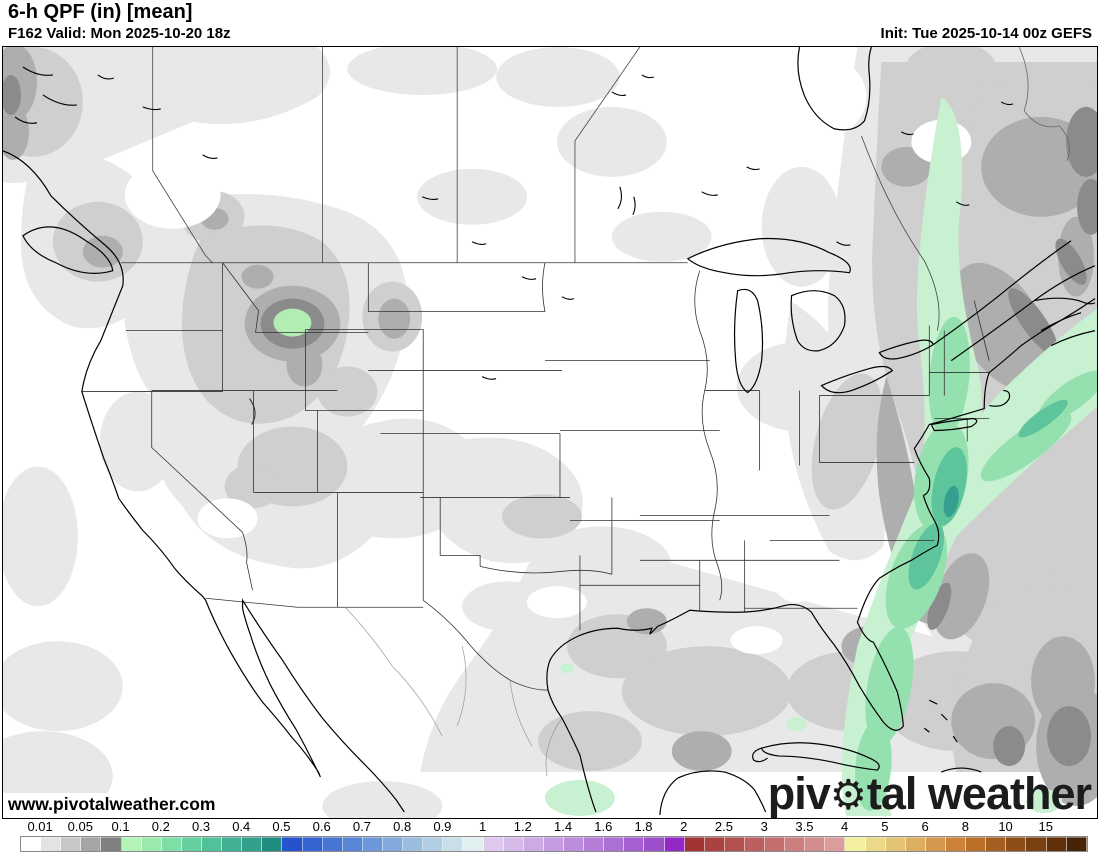 Image resolution: width=1100 pixels, height=852 pixels. Describe the element at coordinates (885, 826) in the screenshot. I see `colorbar-label: 5` at that location.